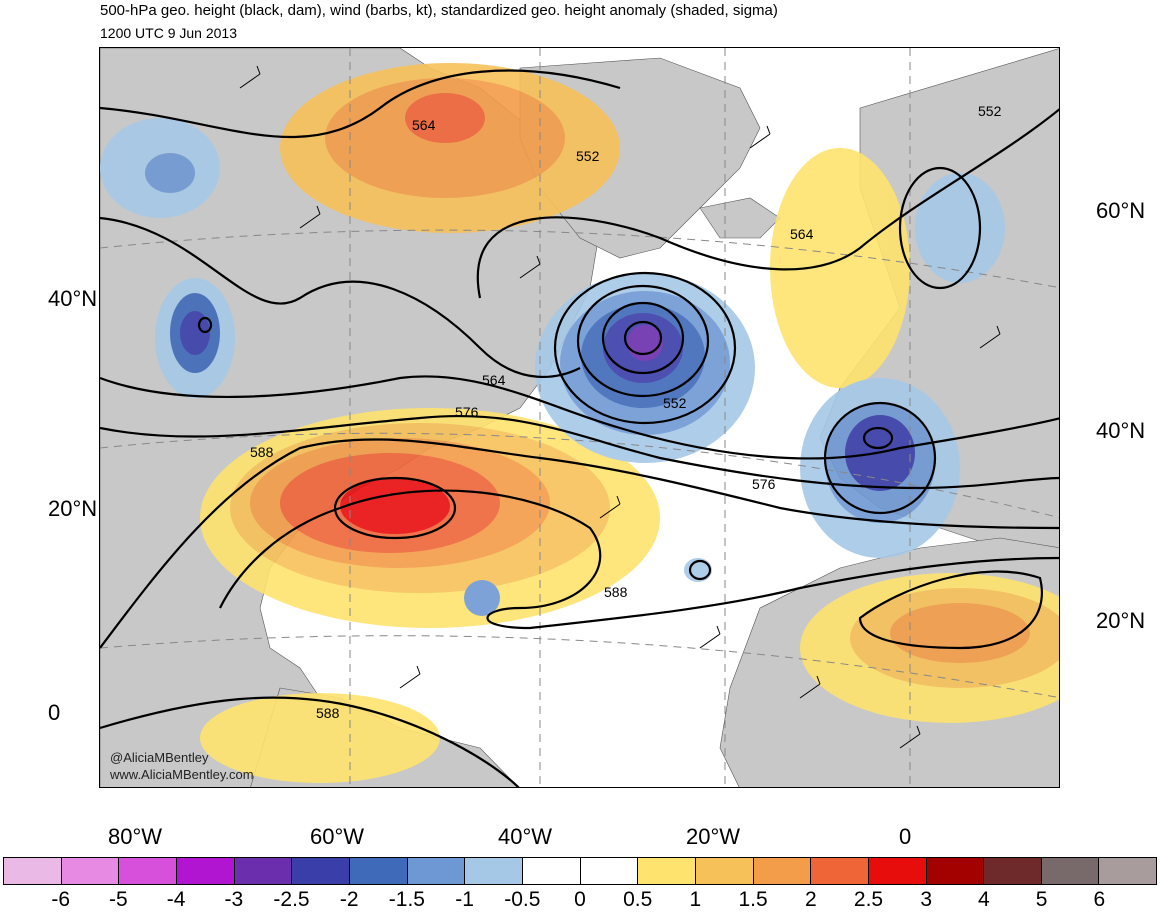 The image size is (1160, 912). What do you see at coordinates (695, 899) in the screenshot?
I see `colorbar-tick-label: 1` at bounding box center [695, 899].